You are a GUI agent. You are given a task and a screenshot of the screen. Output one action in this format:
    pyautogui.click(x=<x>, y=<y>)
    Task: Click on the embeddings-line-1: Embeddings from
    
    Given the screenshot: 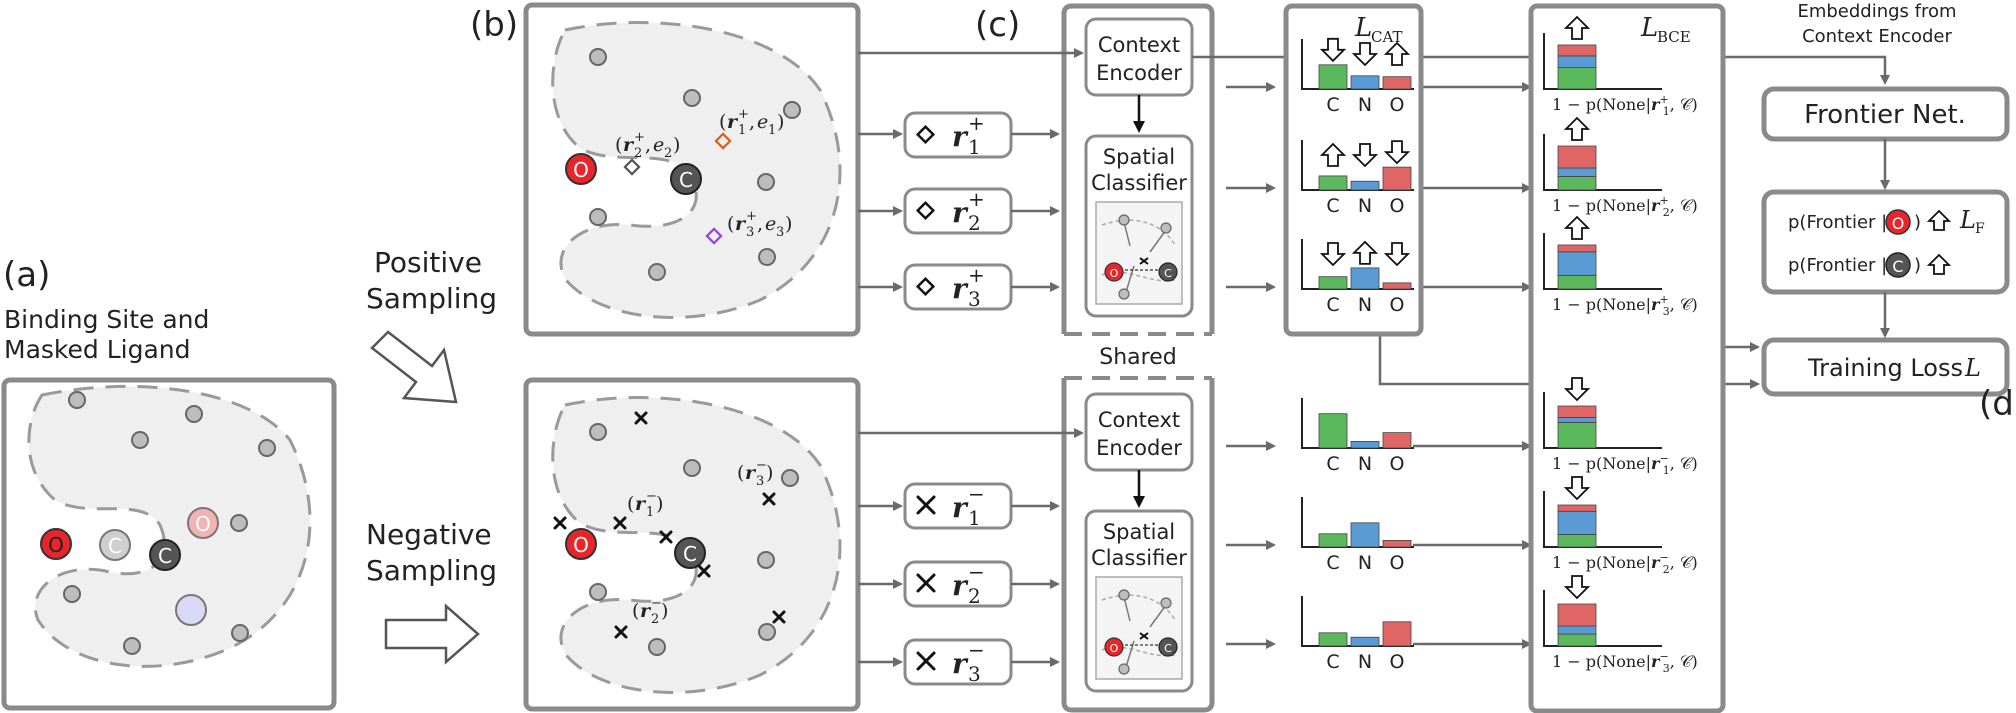 What is the action you would take?
    pyautogui.click(x=1876, y=11)
    